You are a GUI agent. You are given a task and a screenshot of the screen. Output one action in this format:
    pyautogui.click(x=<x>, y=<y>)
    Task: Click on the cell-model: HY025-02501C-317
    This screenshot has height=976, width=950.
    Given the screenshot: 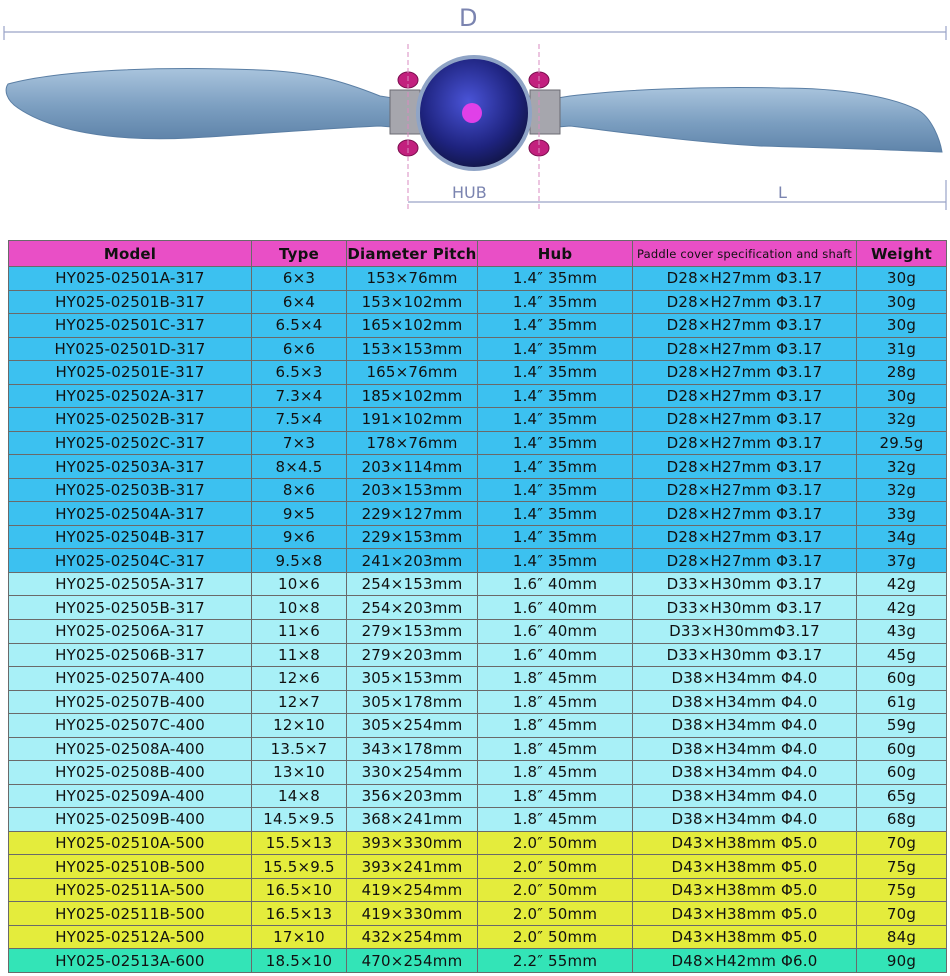 What is the action you would take?
    pyautogui.click(x=130, y=325)
    